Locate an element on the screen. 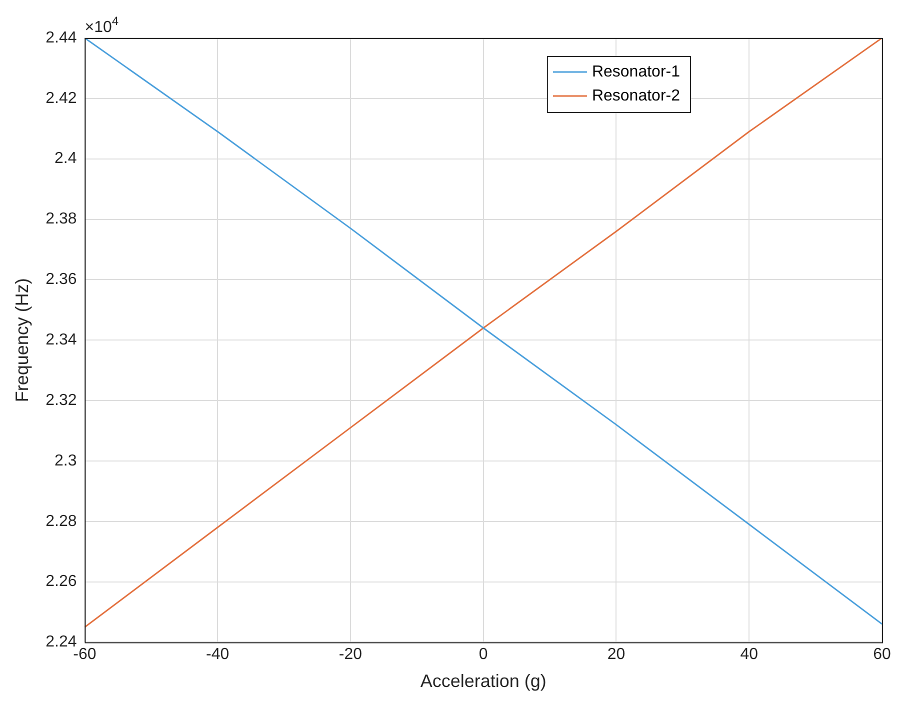  legend-label: Resonator-2 is located at coordinates (636, 95).